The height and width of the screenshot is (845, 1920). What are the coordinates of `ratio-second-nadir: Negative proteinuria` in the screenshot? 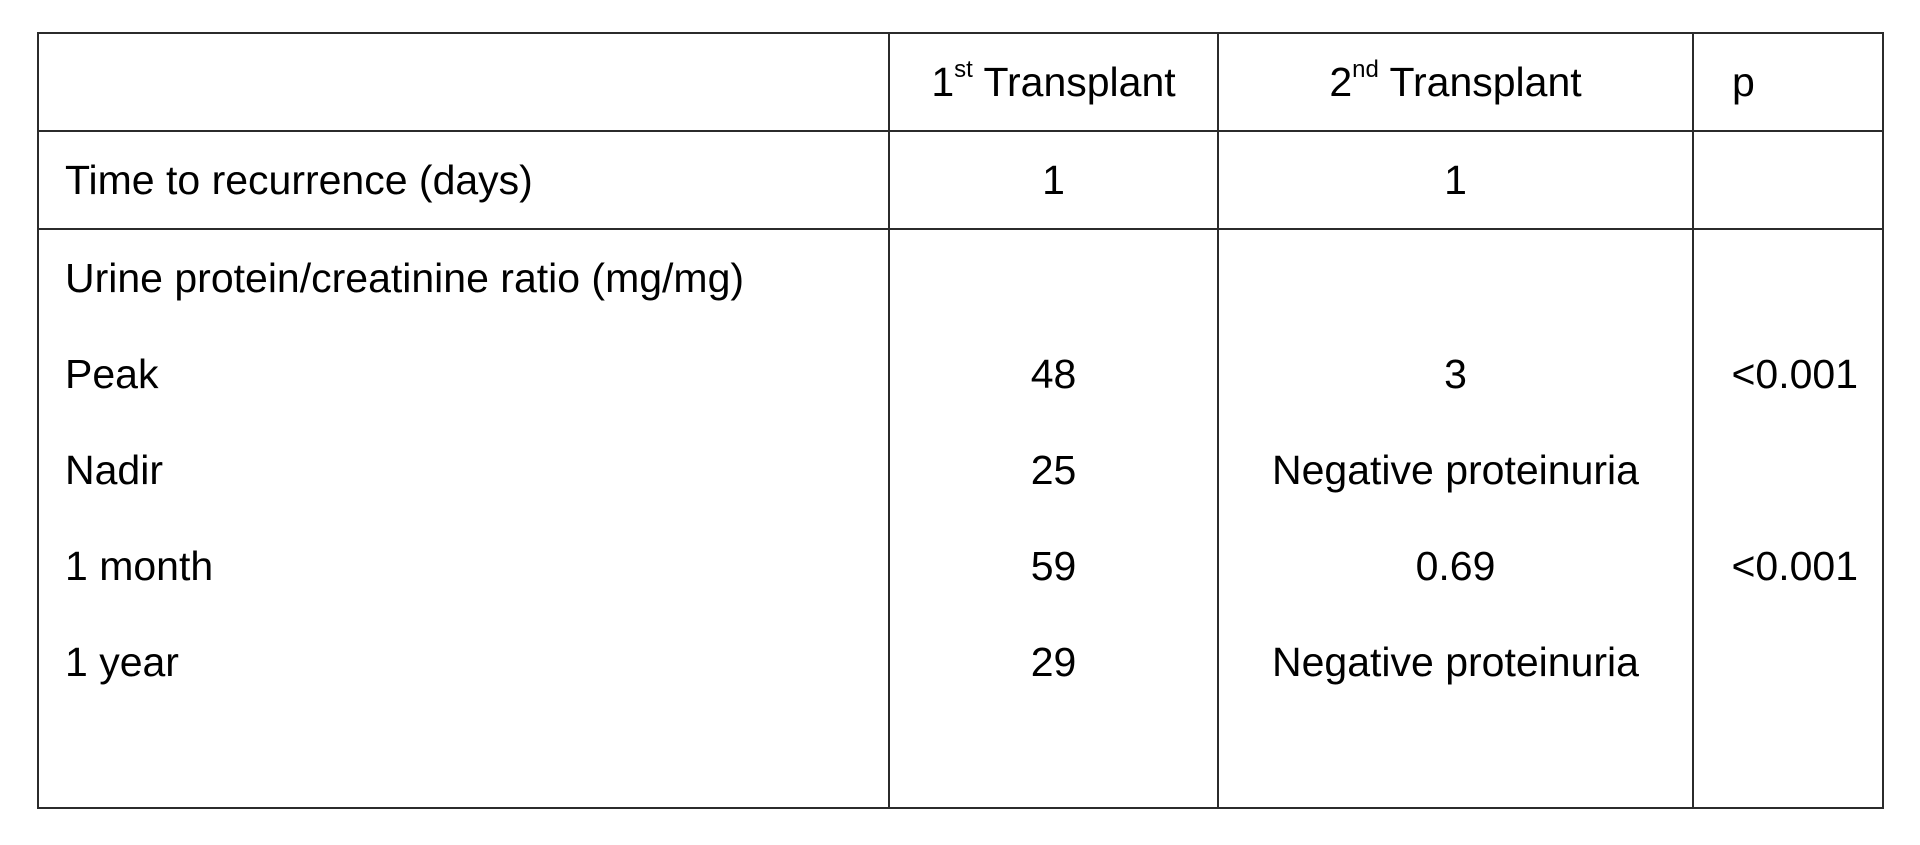 It's located at (1455, 469).